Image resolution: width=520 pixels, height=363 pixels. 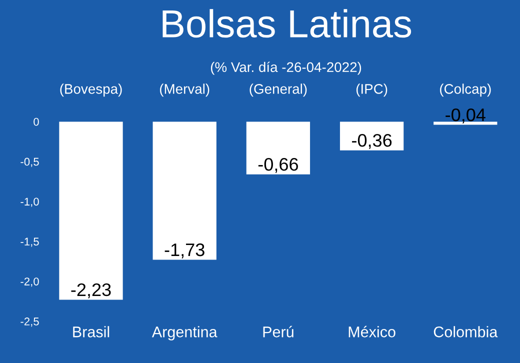 What do you see at coordinates (278, 165) in the screenshot?
I see `data-label: -0,66` at bounding box center [278, 165].